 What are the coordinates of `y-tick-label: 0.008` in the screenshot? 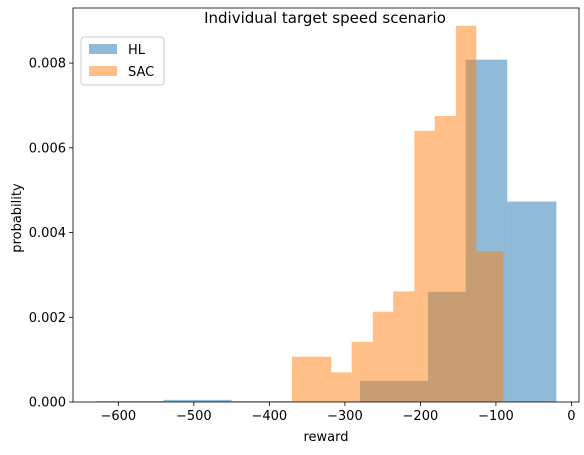 It's located at (47, 64).